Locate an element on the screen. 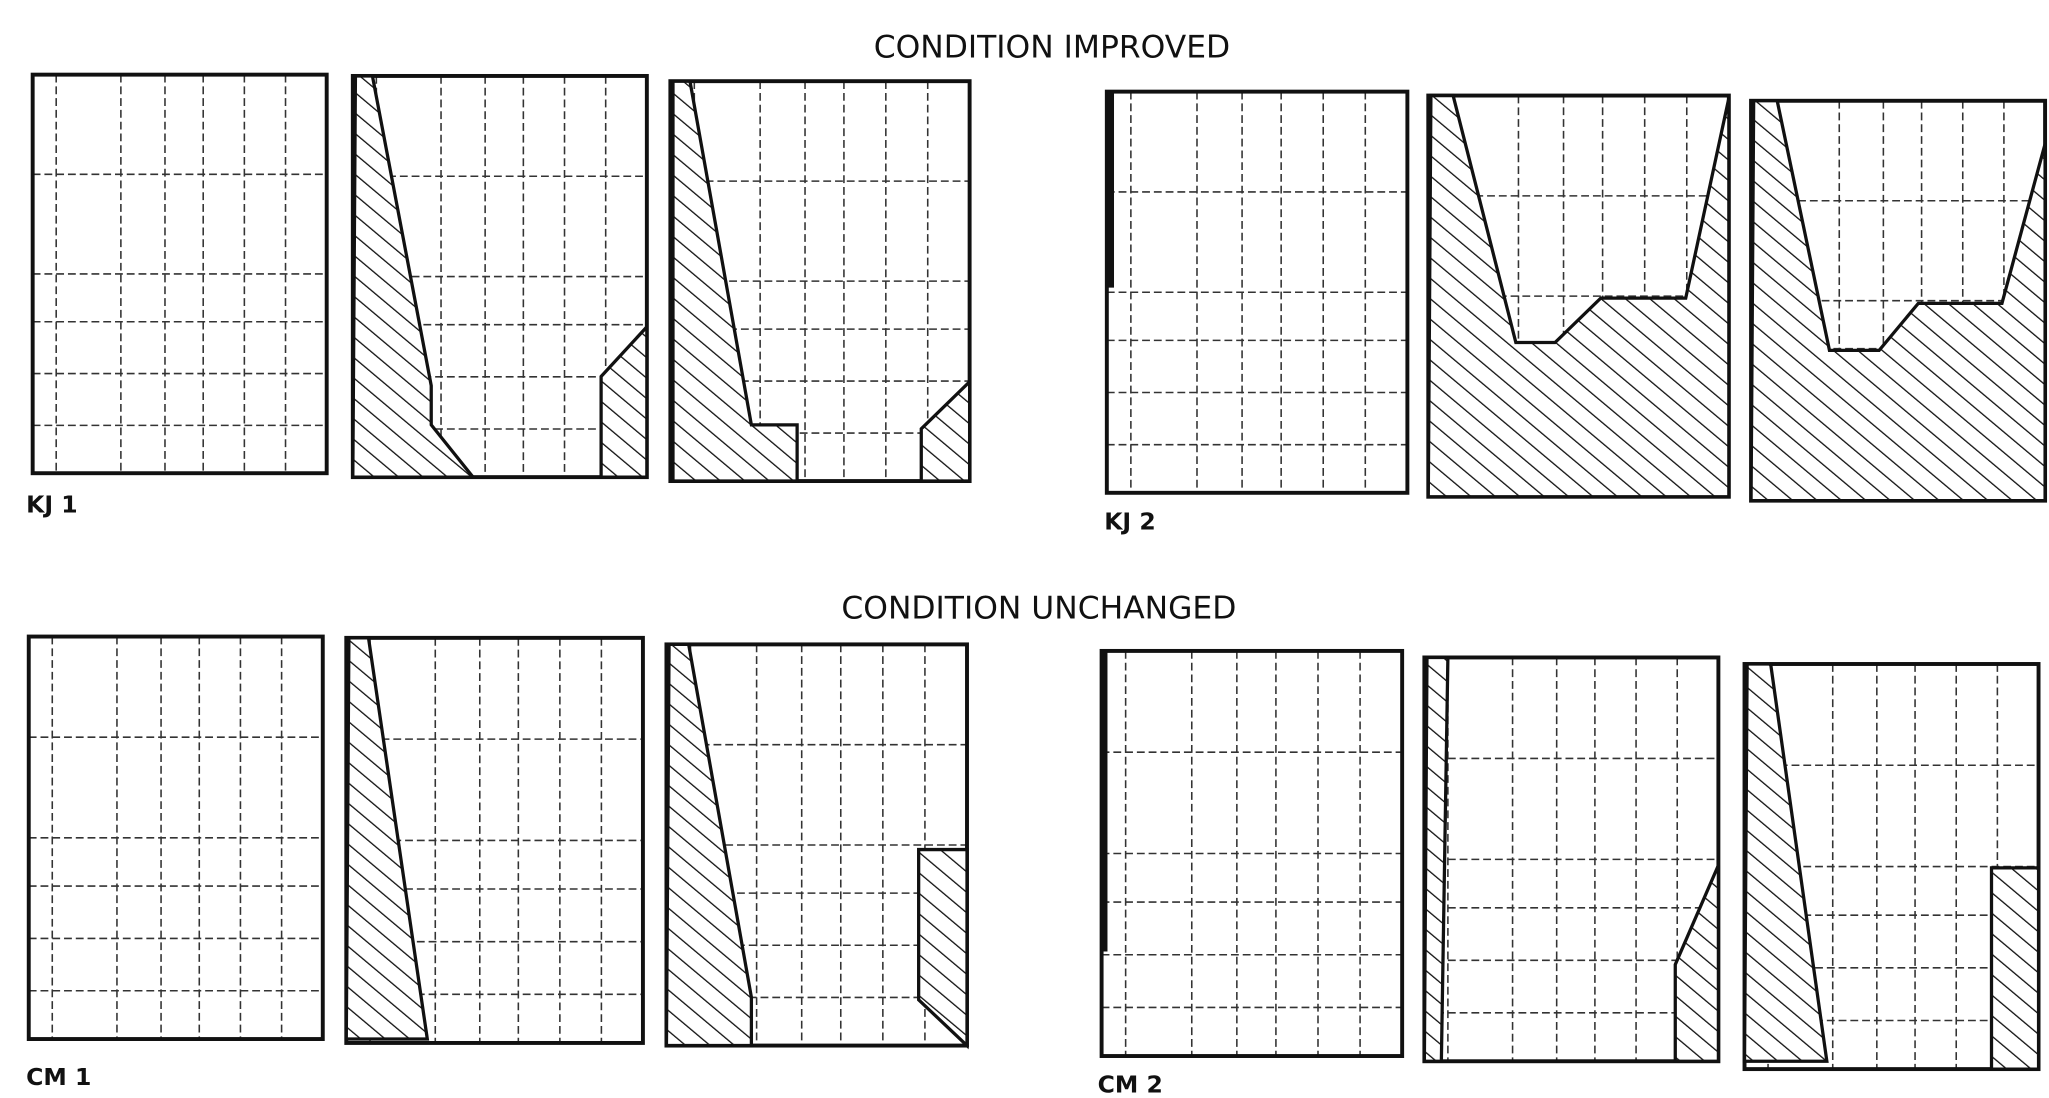  group-label: CM 2 is located at coordinates (1130, 1084).